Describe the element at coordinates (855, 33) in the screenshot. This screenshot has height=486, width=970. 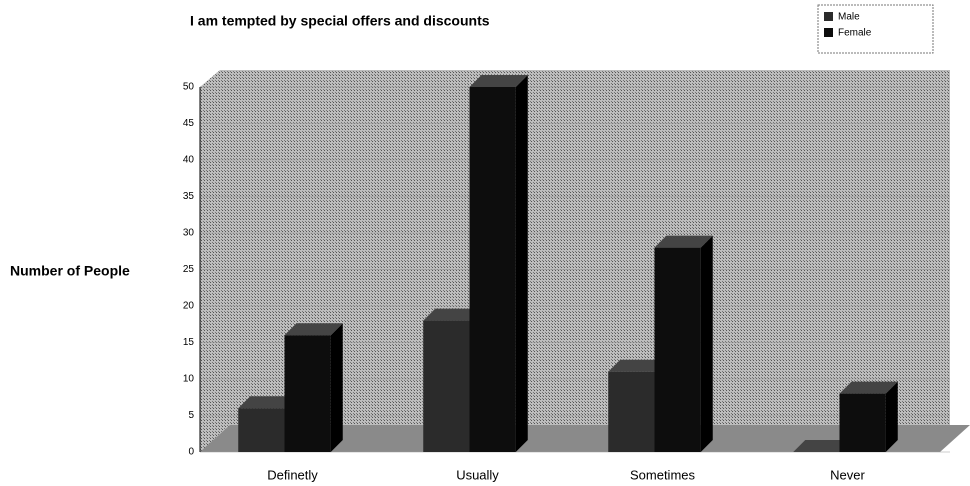
I see `legend-label: Female` at that location.